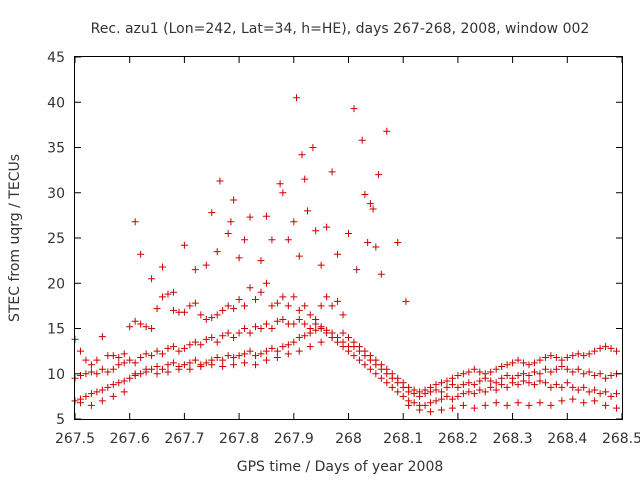 This screenshot has height=480, width=640. Describe the element at coordinates (458, 439) in the screenshot. I see `x-tick-label: 268.2` at that location.